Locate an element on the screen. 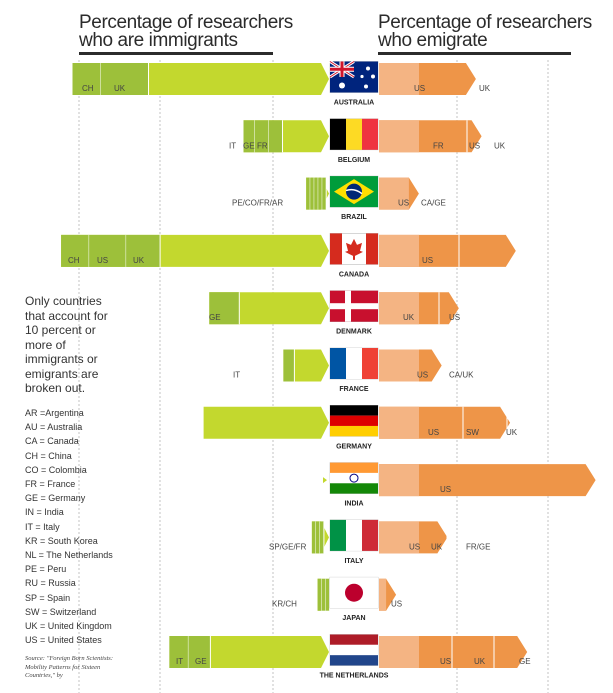 The height and width of the screenshot is (693, 613). legend-item: GE = Germany is located at coordinates (55, 498).